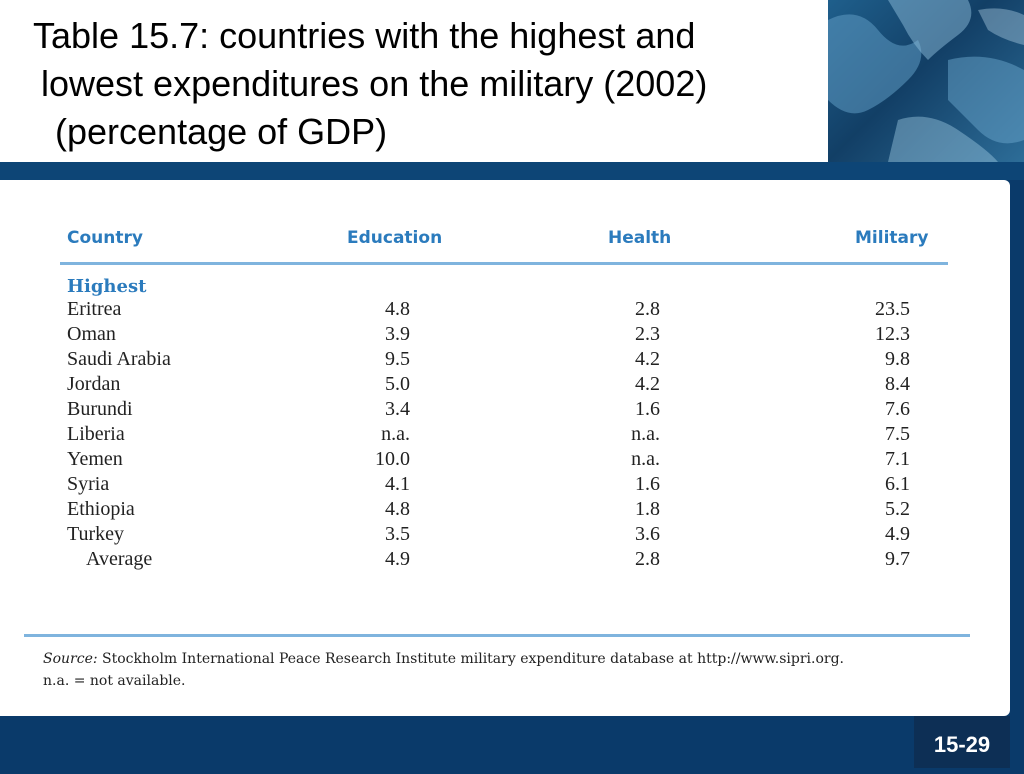 This screenshot has width=1024, height=774. What do you see at coordinates (94, 309) in the screenshot?
I see `cell-country: Eritrea` at bounding box center [94, 309].